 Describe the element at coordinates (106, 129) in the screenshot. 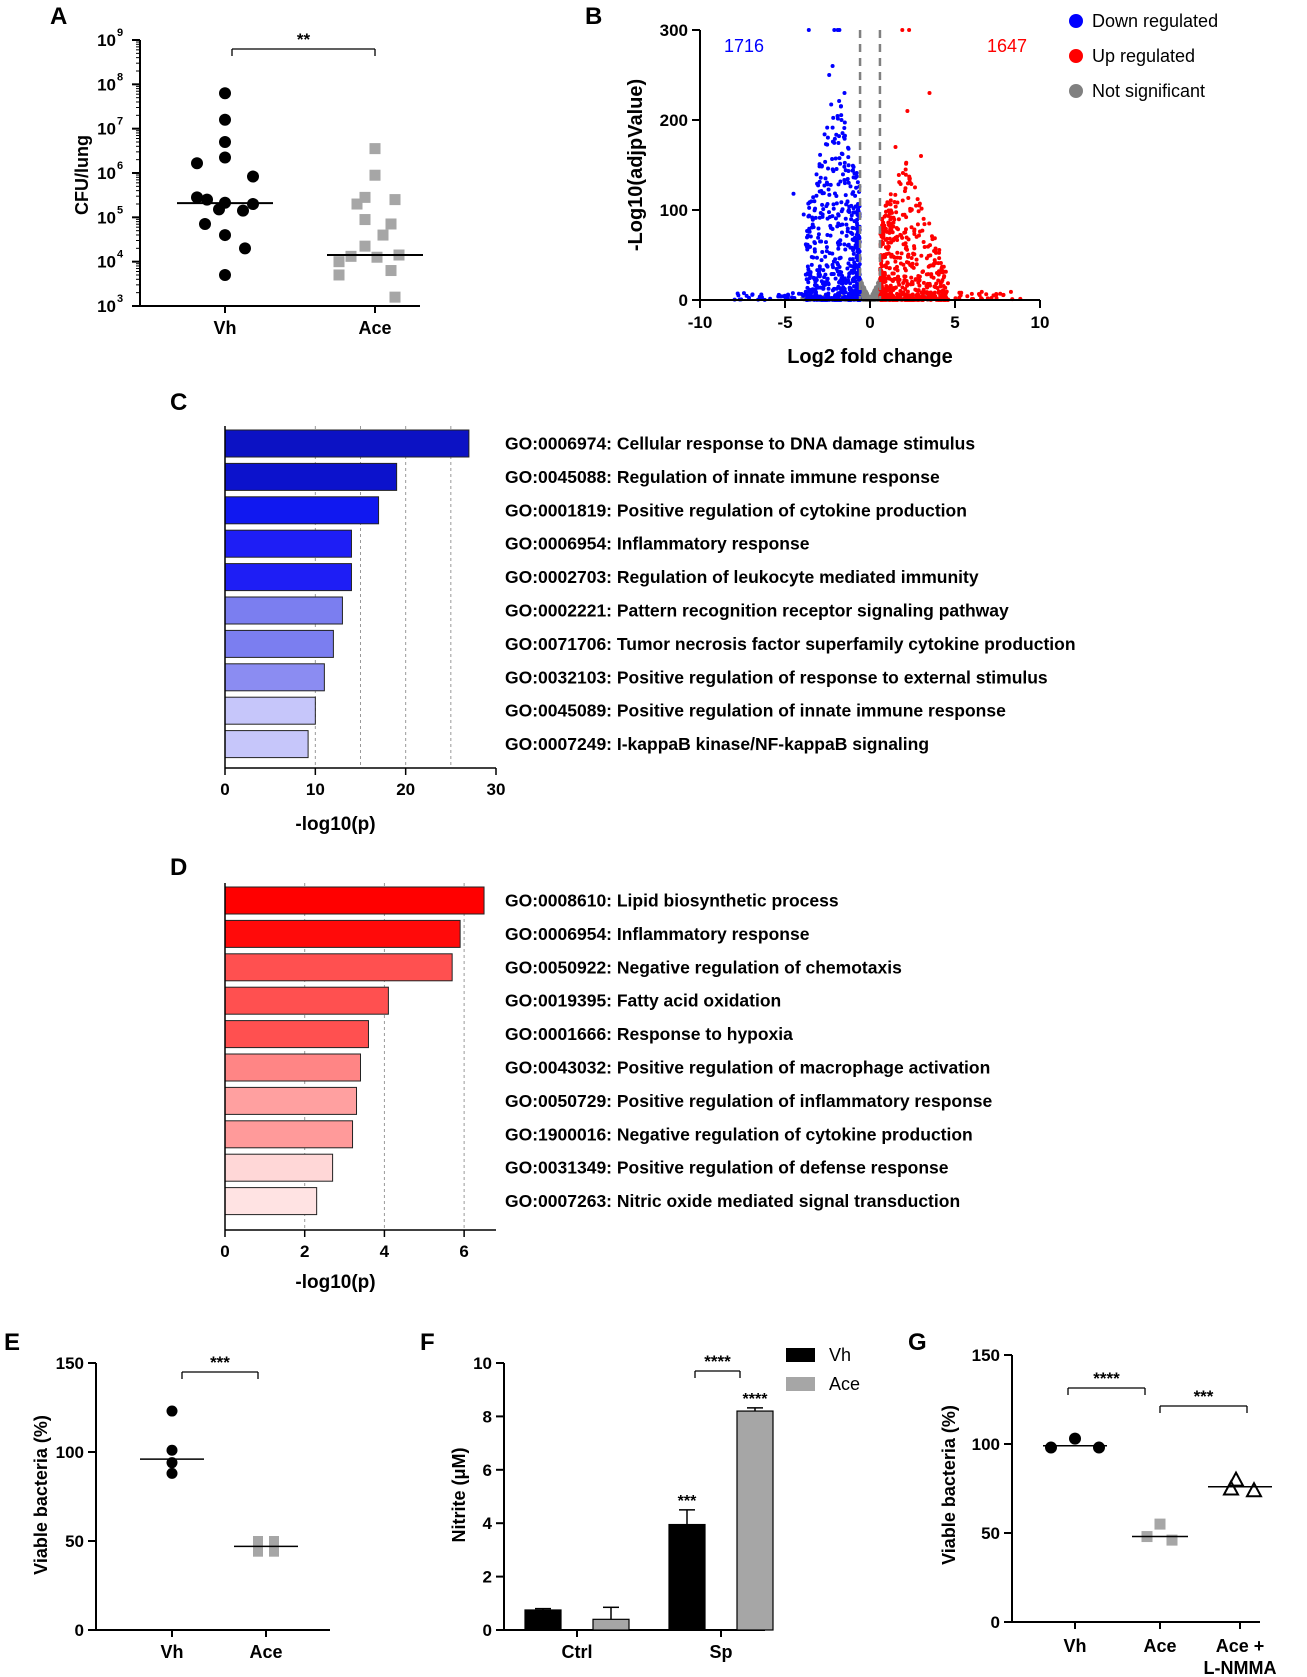

I see `y-tick-label: 10` at that location.